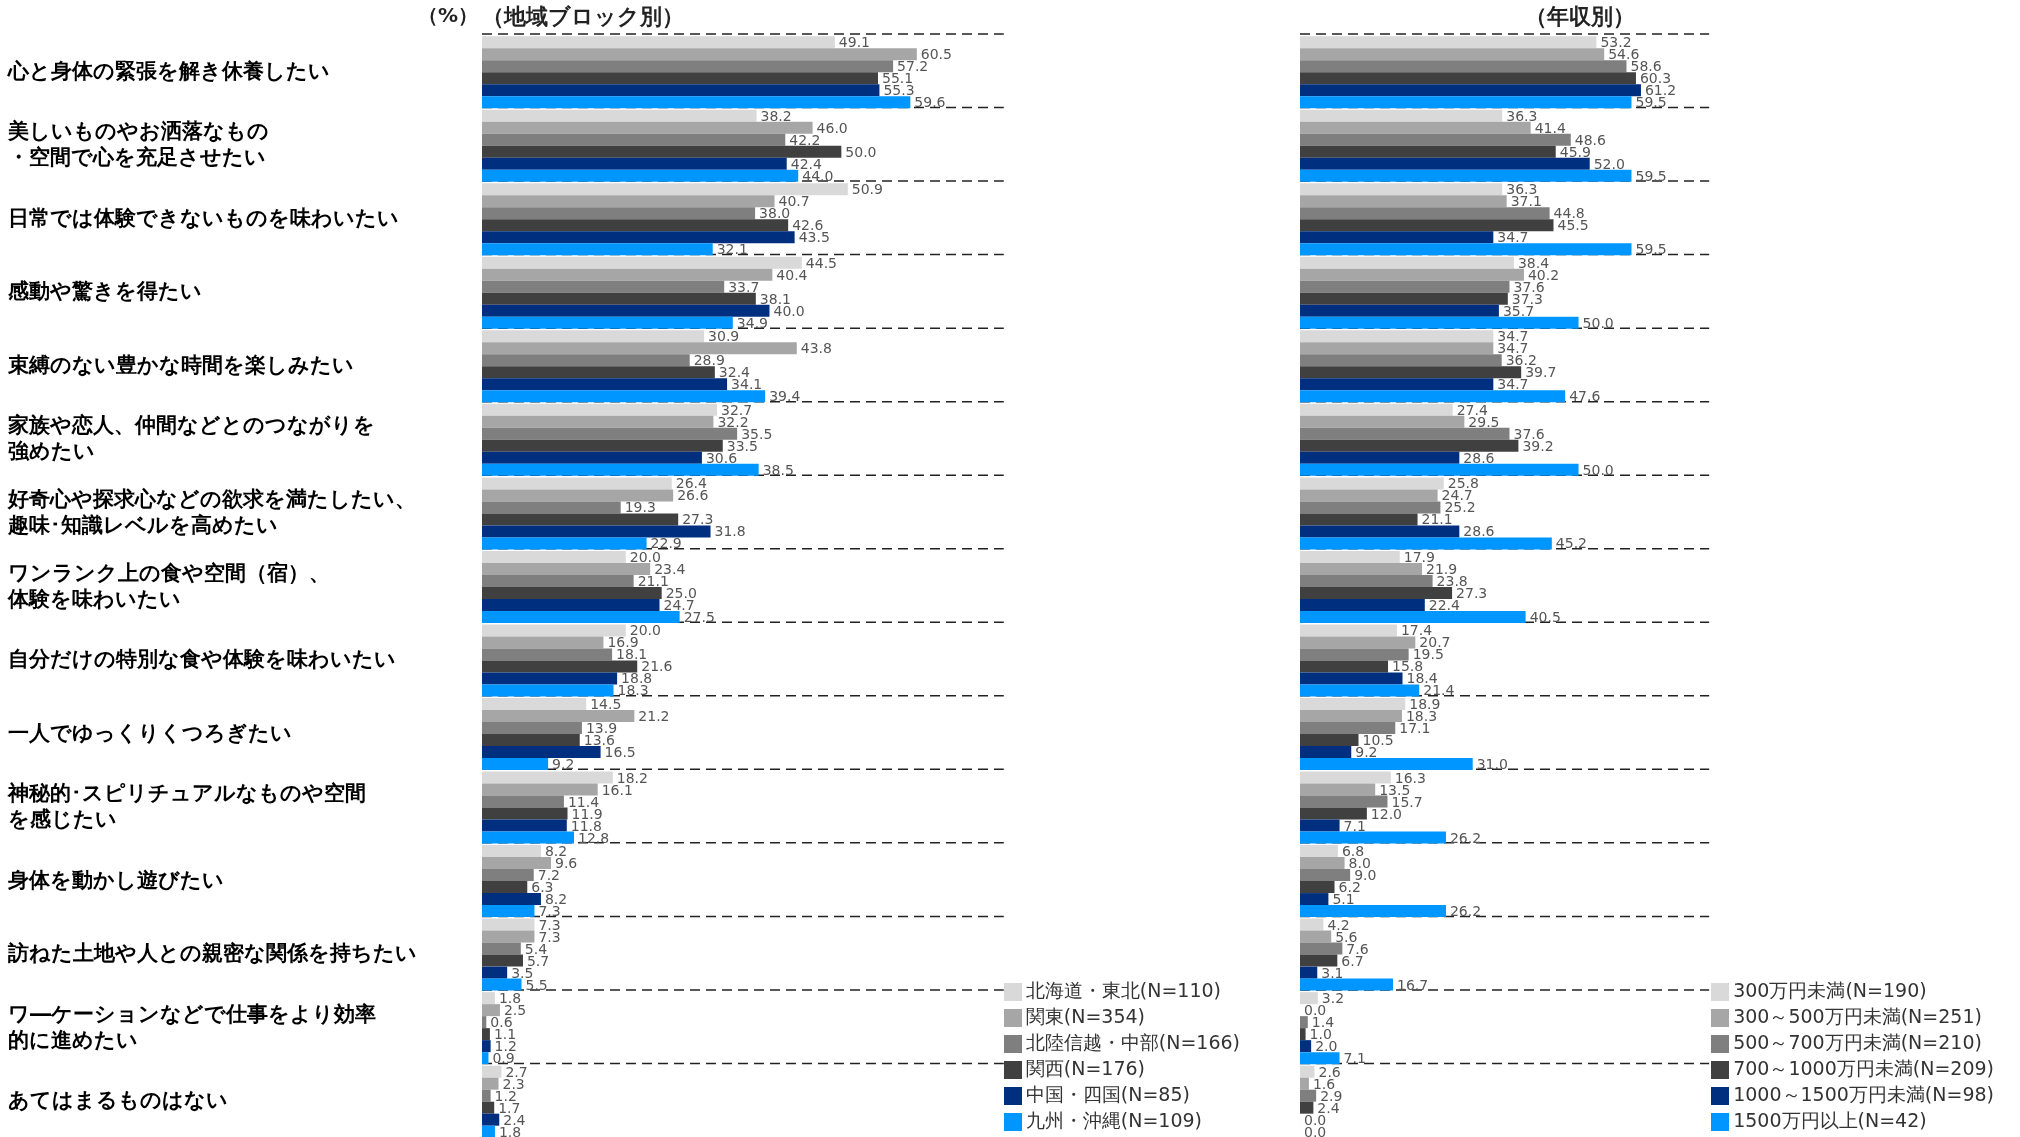 The width and height of the screenshot is (2020, 1137). Describe the element at coordinates (1830, 990) in the screenshot. I see `legend-label: 300万円未満(N=190)` at that location.